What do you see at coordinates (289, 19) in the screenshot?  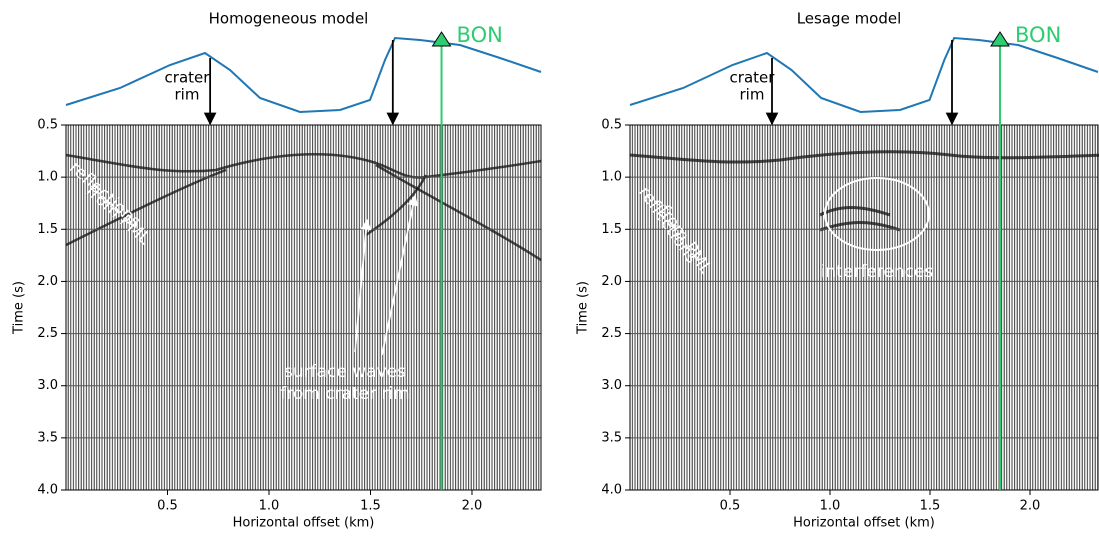 I see `panel-title: Homogeneous model` at bounding box center [289, 19].